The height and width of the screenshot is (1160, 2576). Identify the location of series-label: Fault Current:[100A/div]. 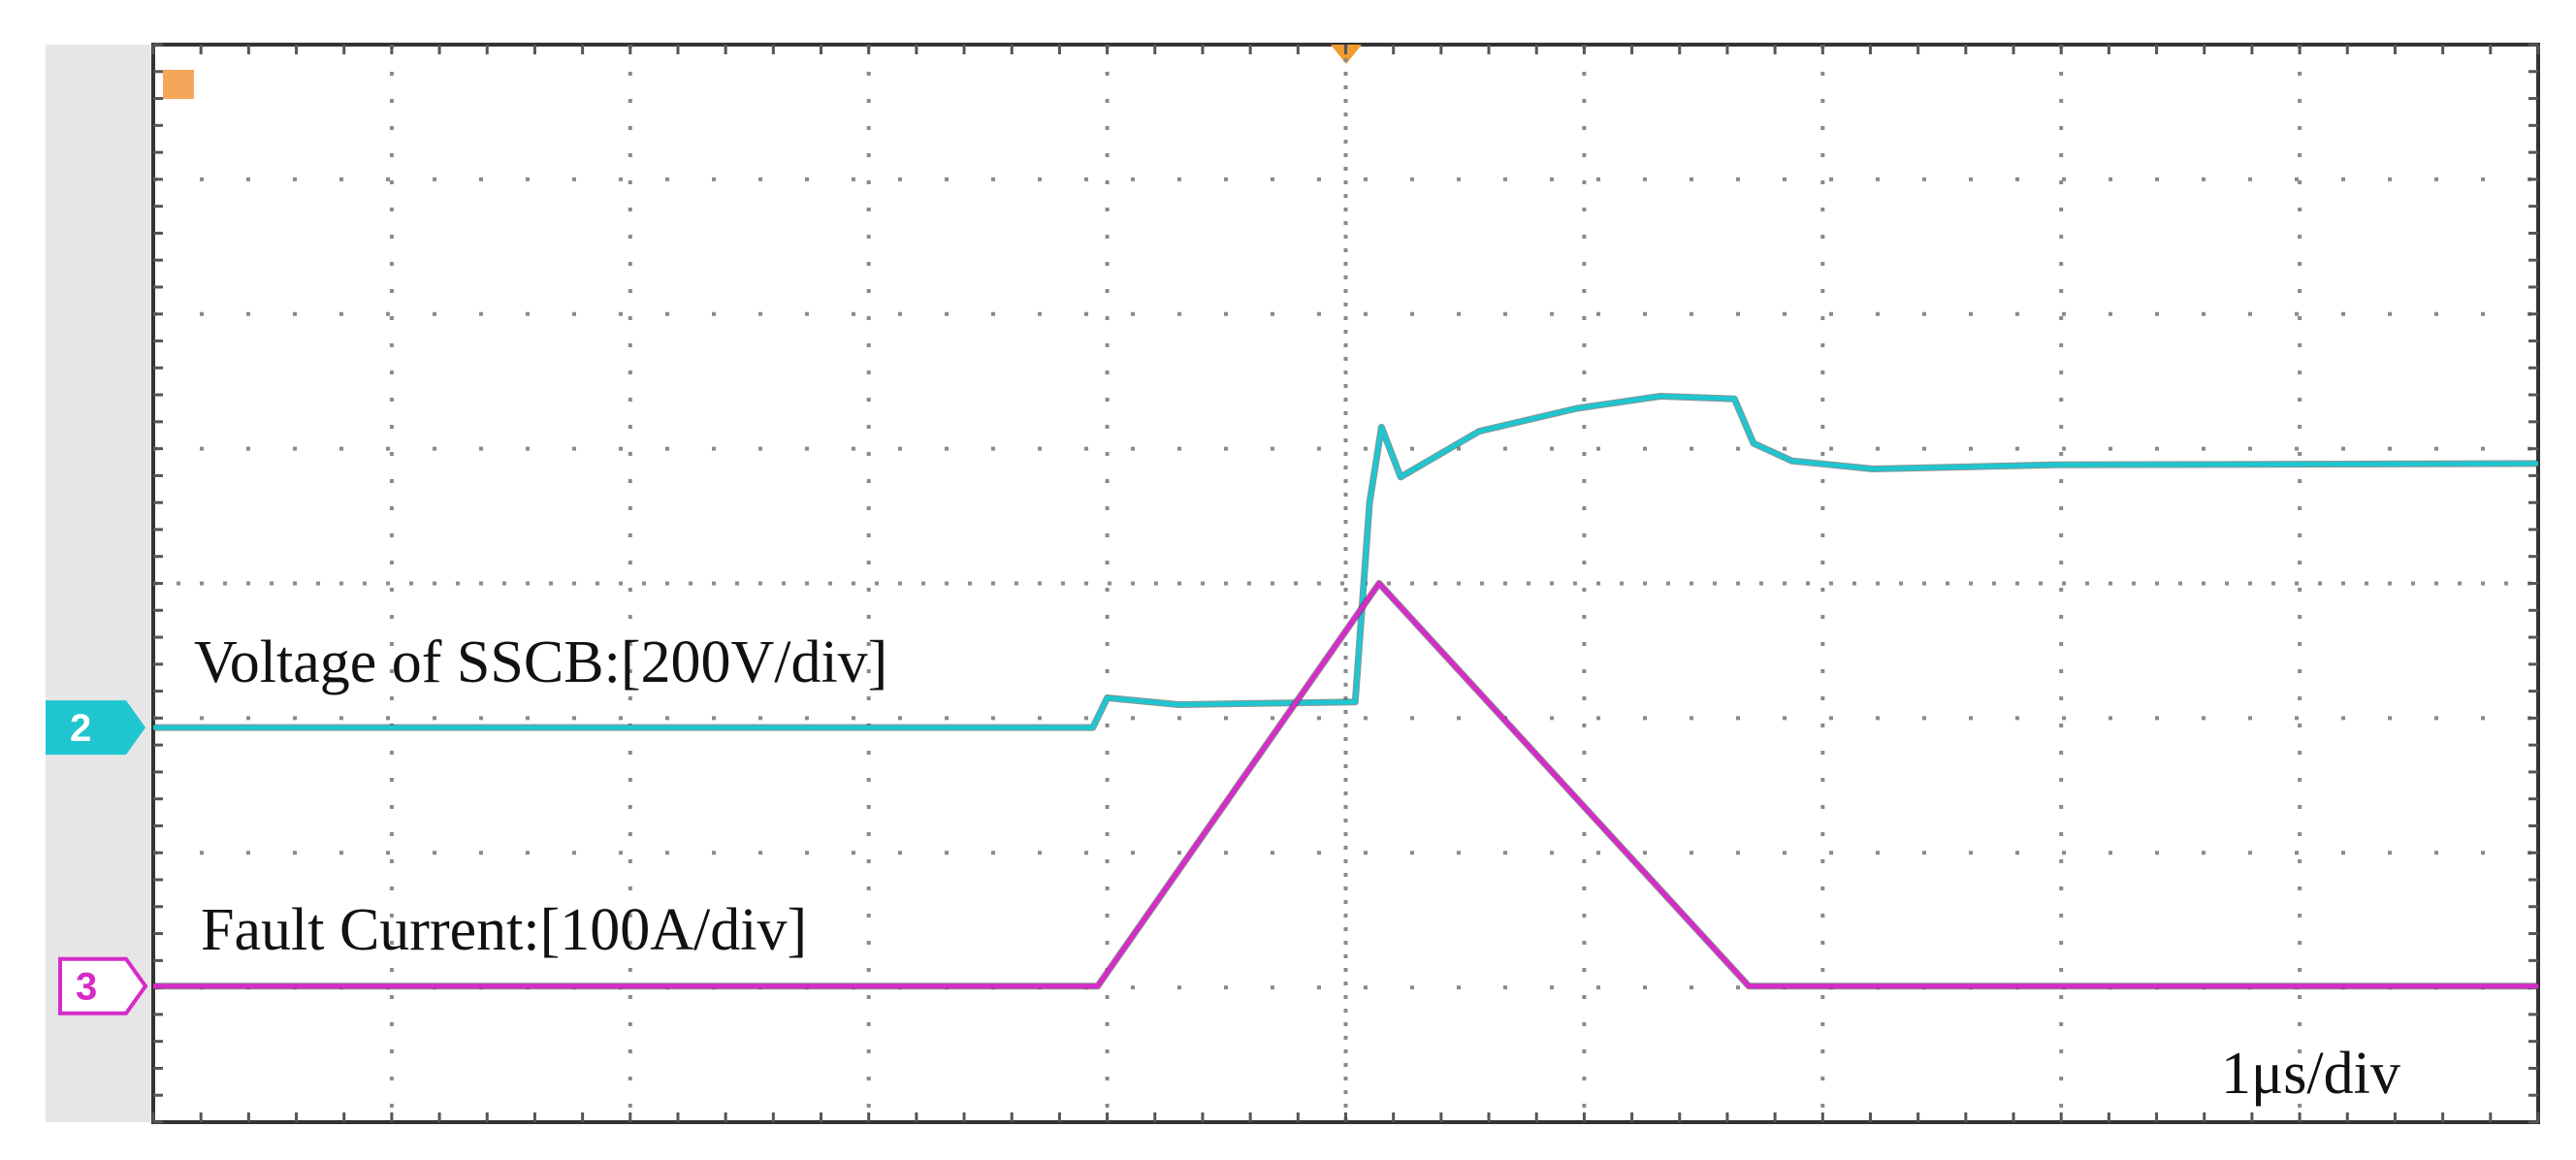
(504, 930).